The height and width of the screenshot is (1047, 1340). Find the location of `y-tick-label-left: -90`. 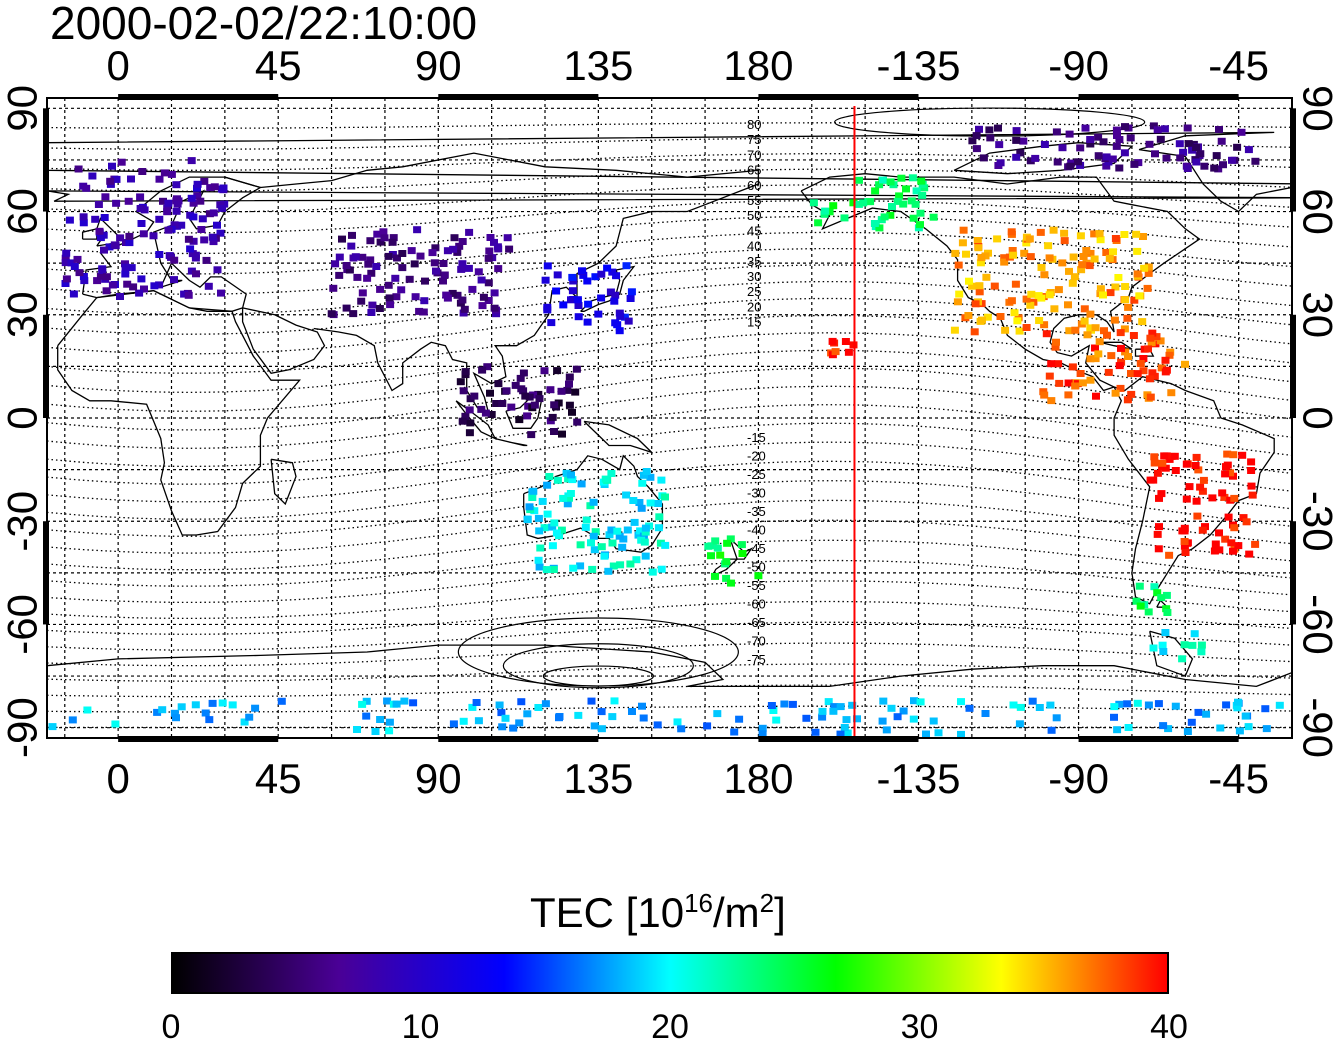

y-tick-label-left: -90 is located at coordinates (23, 727).